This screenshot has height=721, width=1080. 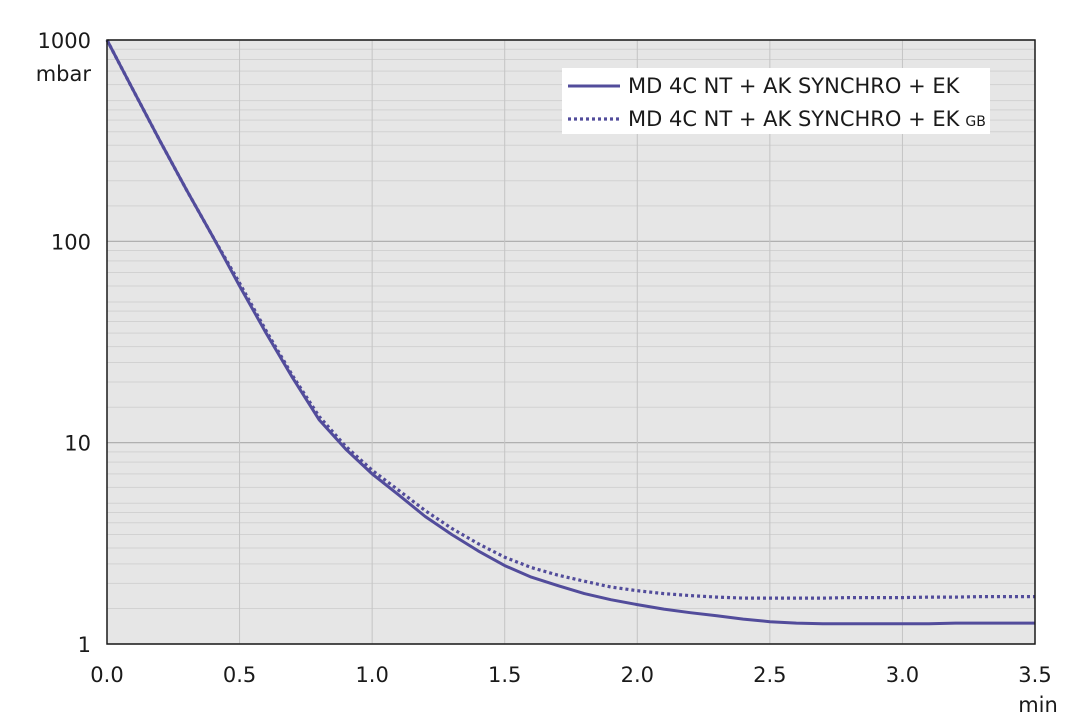 I want to click on y-tick-label: 1, so click(x=84, y=645).